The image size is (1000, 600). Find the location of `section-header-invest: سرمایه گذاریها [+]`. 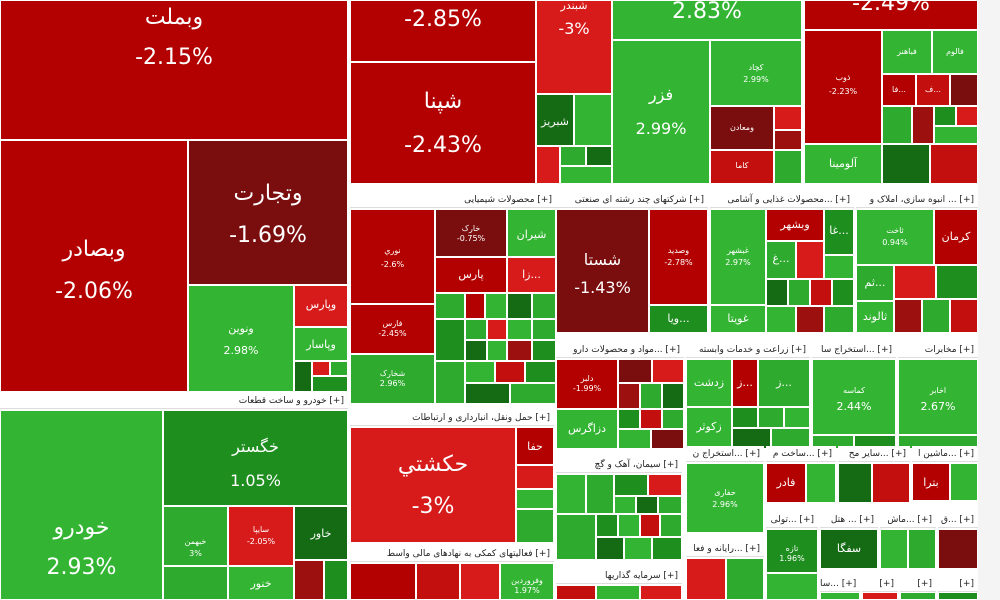

section-header-invest: سرمایه گذاریها [+] is located at coordinates (619, 576).